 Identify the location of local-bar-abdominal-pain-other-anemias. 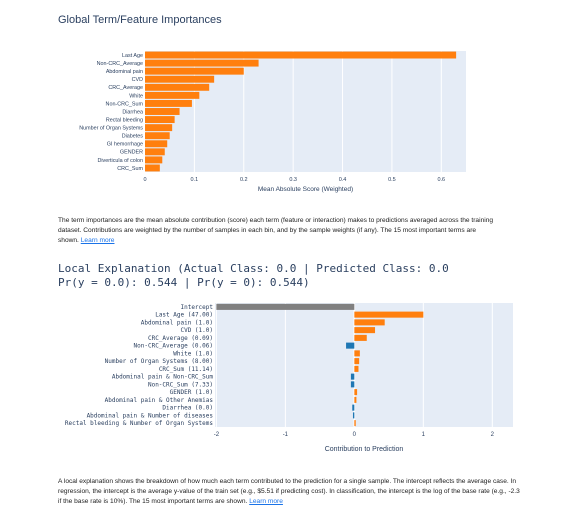
(355, 399).